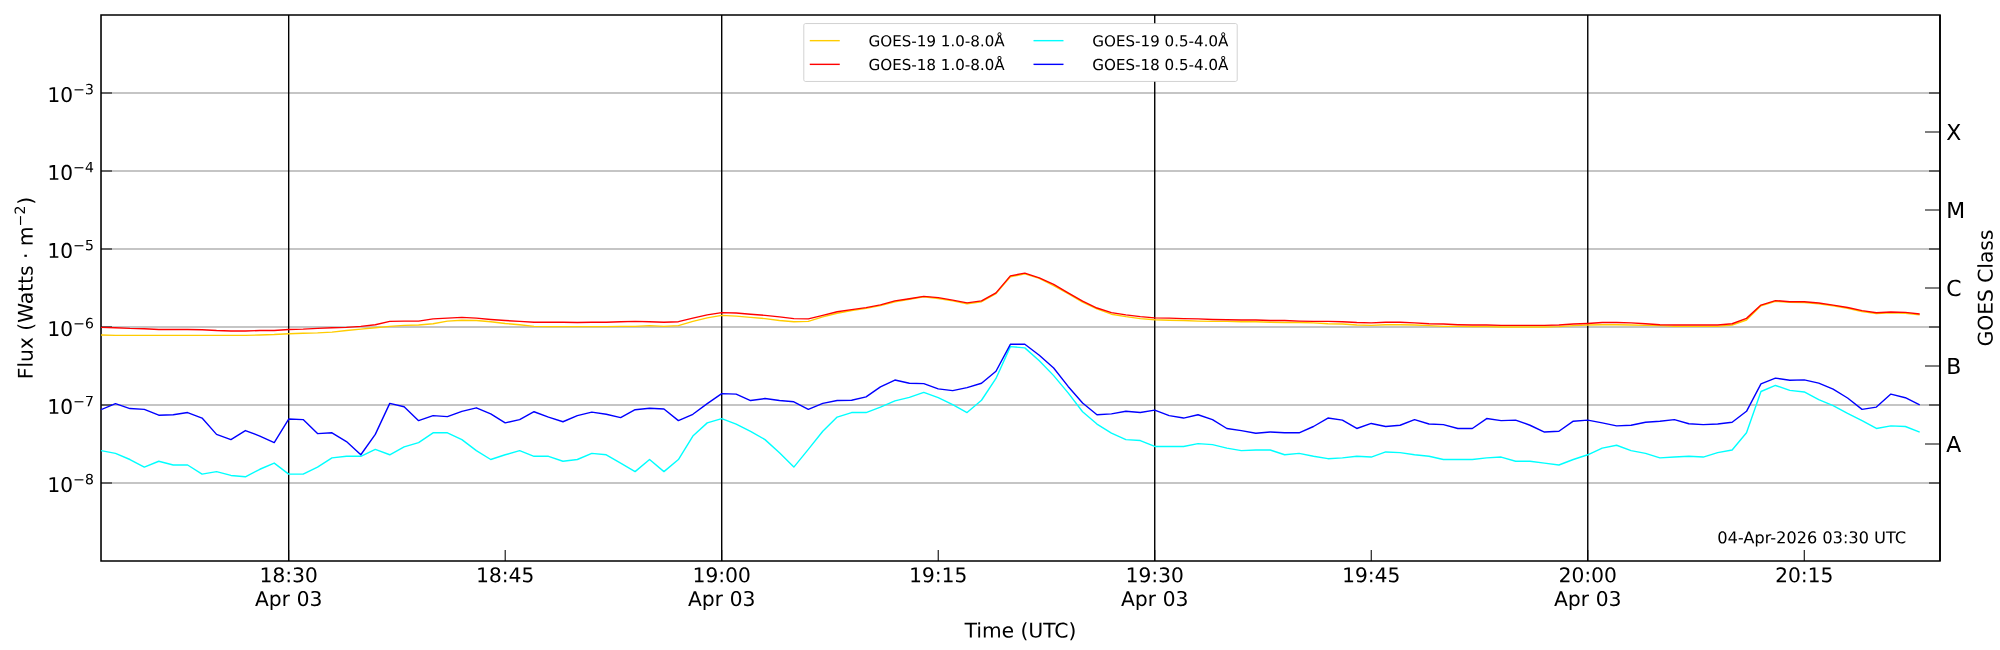 This screenshot has width=2000, height=650. I want to click on x-tick-label: 18:45, so click(505, 575).